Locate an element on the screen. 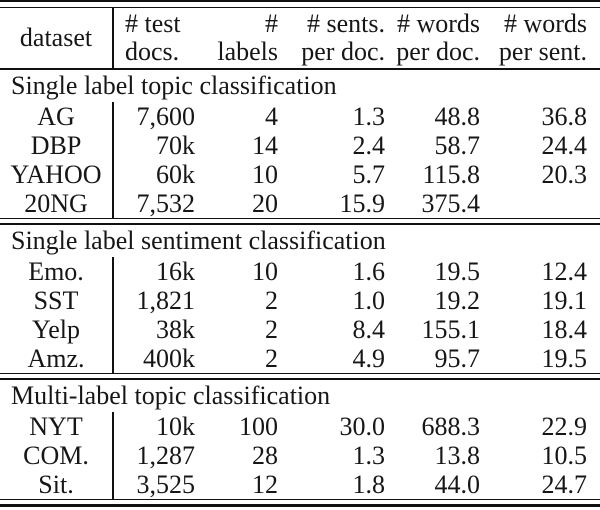  words-per-doc-cell: 58.7 is located at coordinates (457, 145).